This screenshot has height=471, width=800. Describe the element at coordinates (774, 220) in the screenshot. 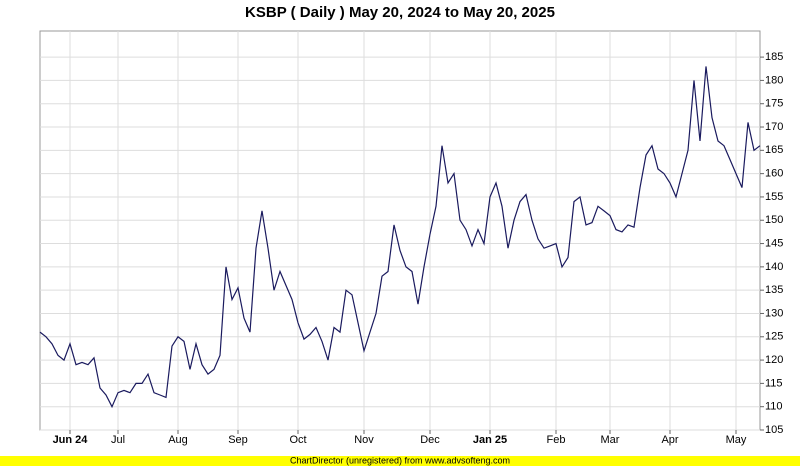

I see `y-tick-label: 150` at that location.